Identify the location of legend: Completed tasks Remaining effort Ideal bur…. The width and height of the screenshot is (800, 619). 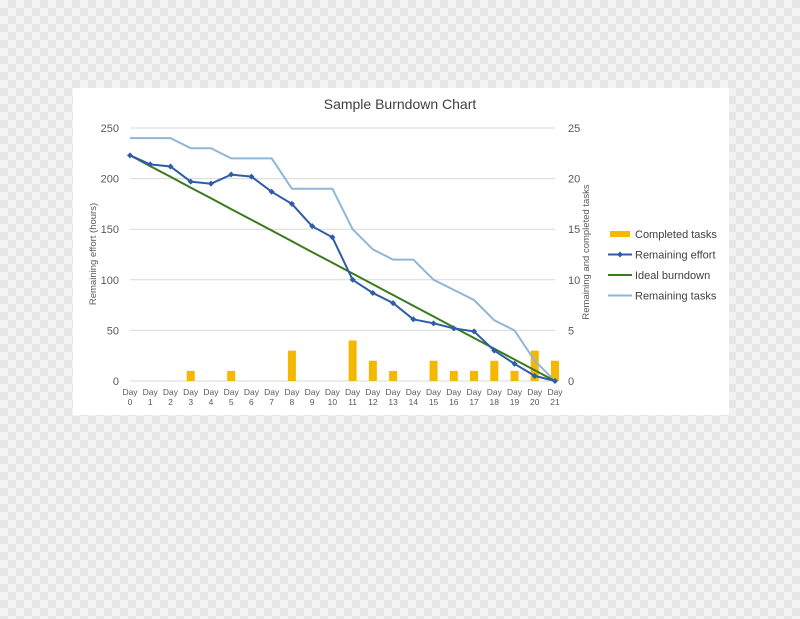
(662, 266).